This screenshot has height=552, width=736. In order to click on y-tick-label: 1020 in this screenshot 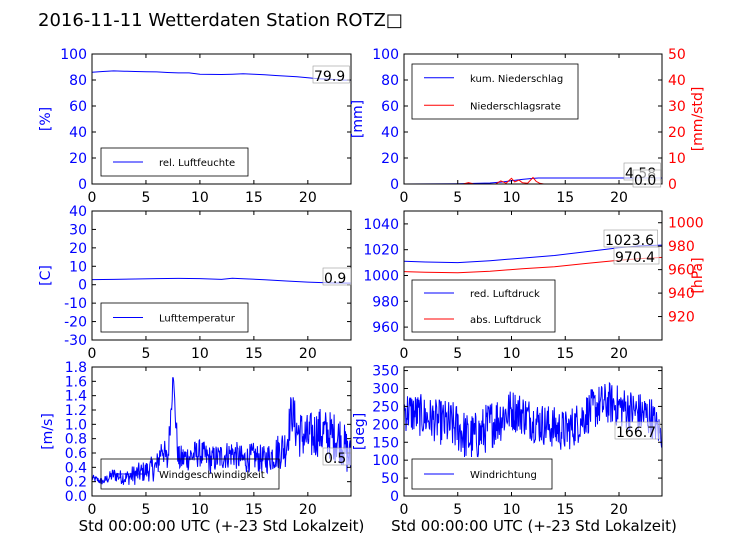, I will do `click(381, 251)`.